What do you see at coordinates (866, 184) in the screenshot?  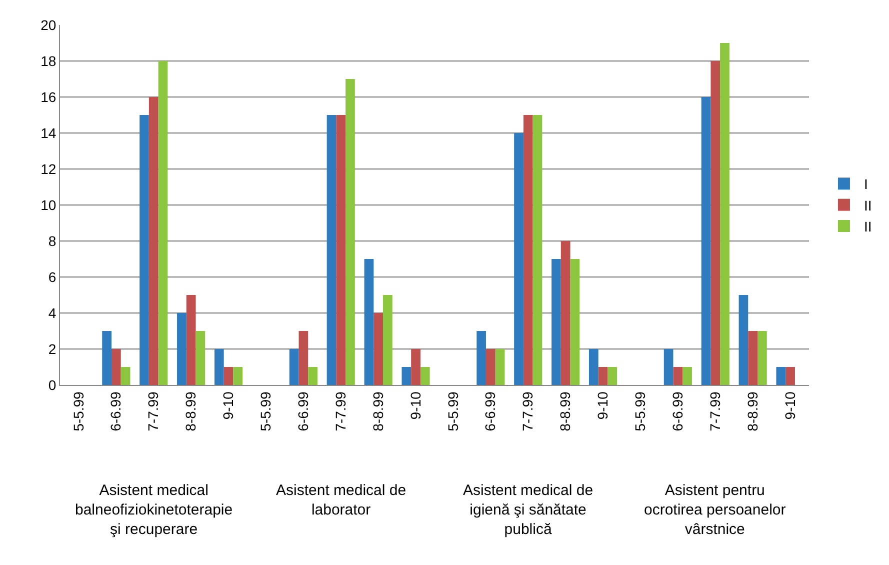 I see `legend-label: I` at bounding box center [866, 184].